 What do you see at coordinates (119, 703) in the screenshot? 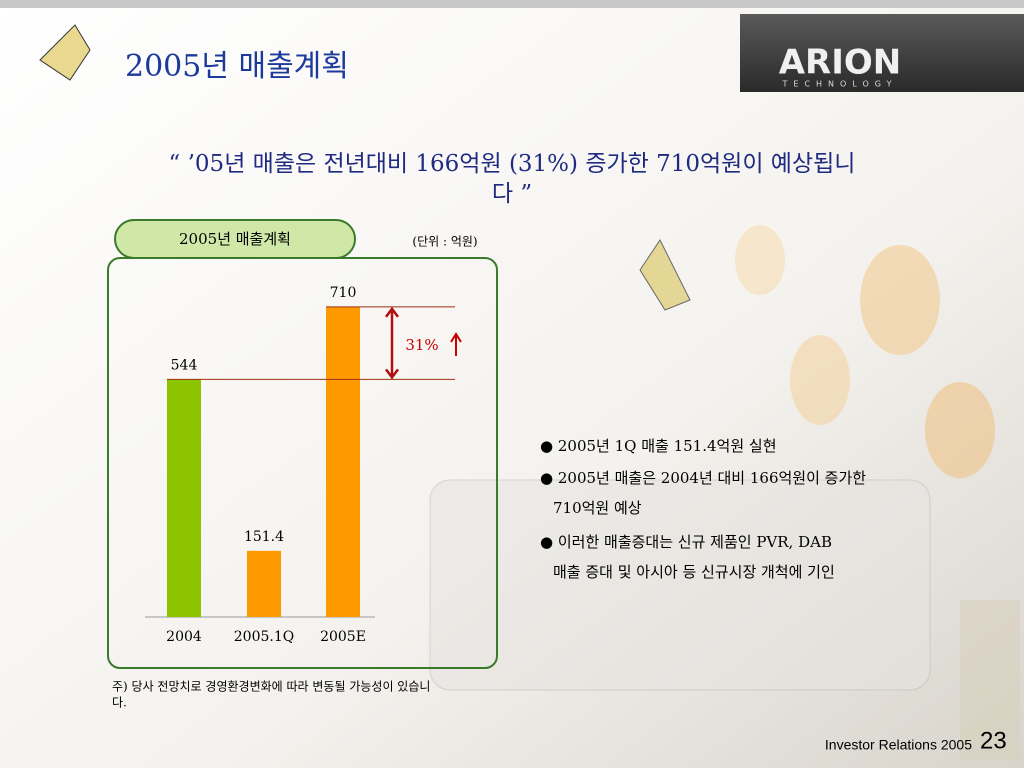
I see `footnote: 다.` at bounding box center [119, 703].